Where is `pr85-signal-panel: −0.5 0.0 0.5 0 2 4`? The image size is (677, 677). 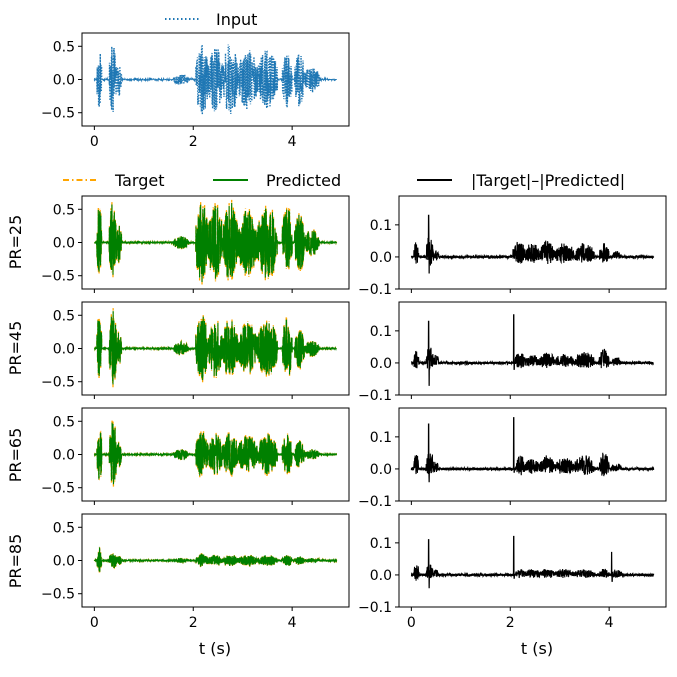 pr85-signal-panel: −0.5 0.0 0.5 0 2 4 is located at coordinates (195, 572).